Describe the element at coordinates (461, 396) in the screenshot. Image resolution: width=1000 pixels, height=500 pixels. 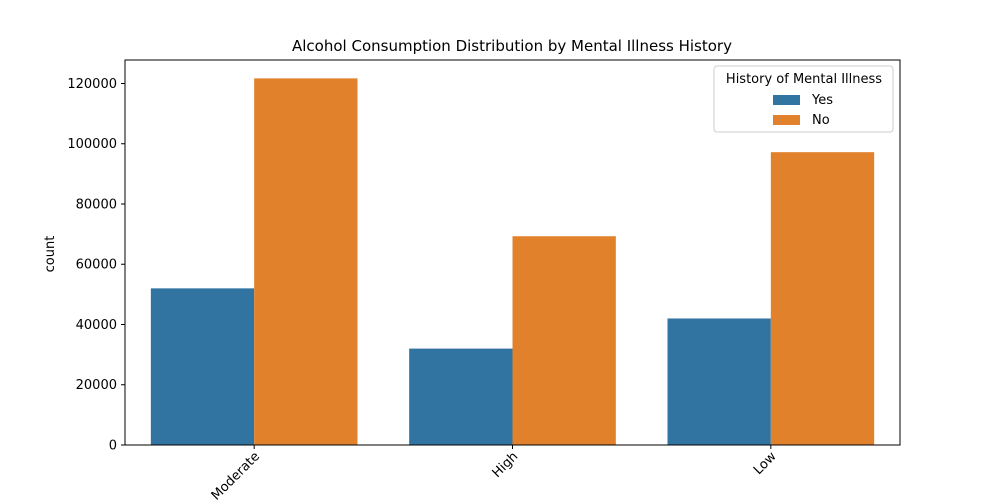
I see `bar-high-yes` at that location.